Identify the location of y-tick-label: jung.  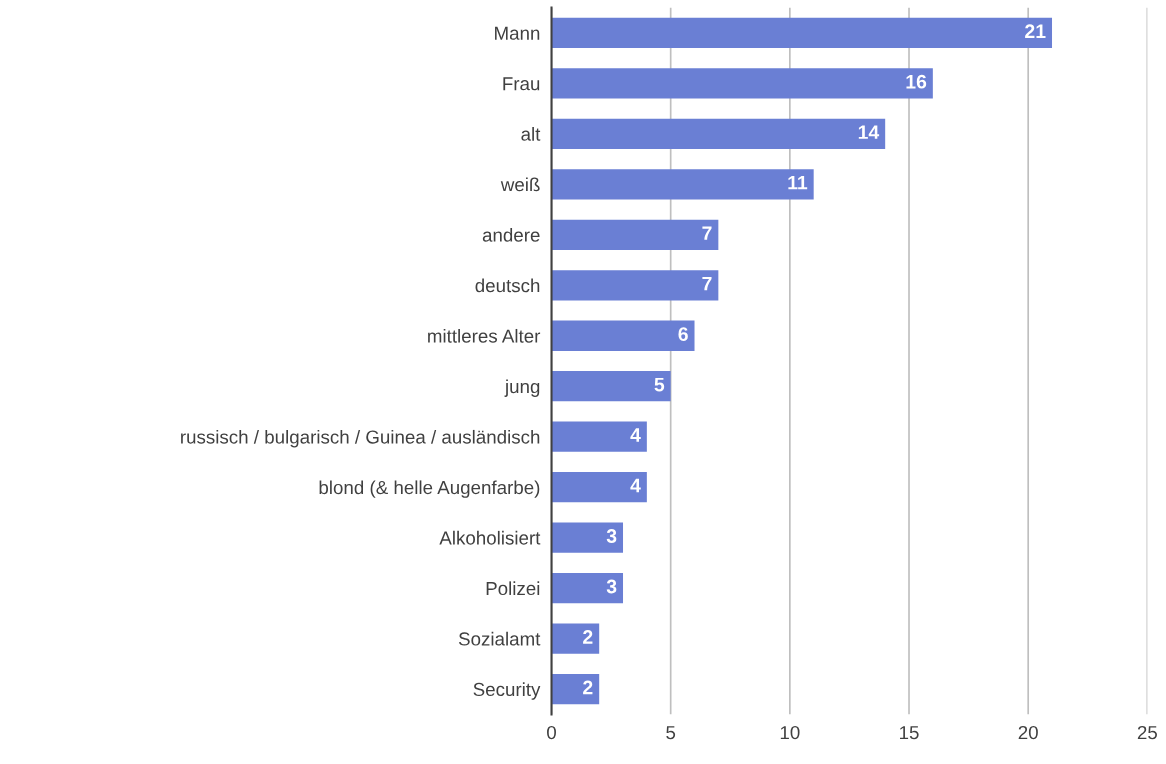
(522, 388).